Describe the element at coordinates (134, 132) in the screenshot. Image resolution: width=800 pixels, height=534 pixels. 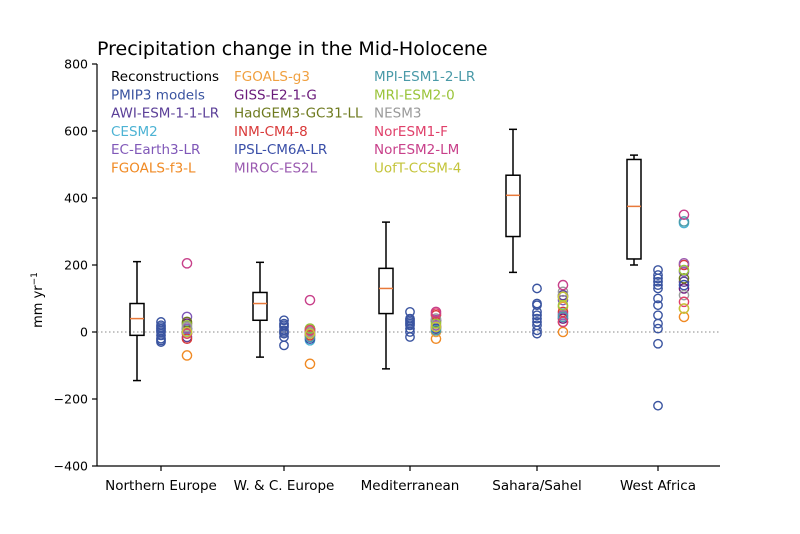
I see `legend-entry: CESM2` at that location.